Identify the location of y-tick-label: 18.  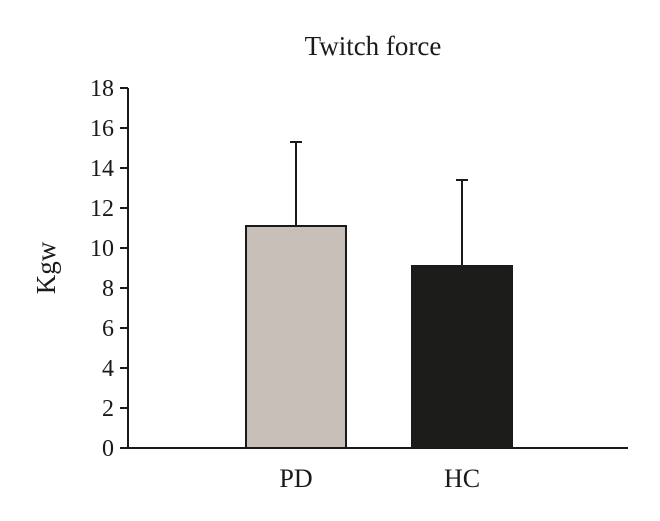
(102, 89).